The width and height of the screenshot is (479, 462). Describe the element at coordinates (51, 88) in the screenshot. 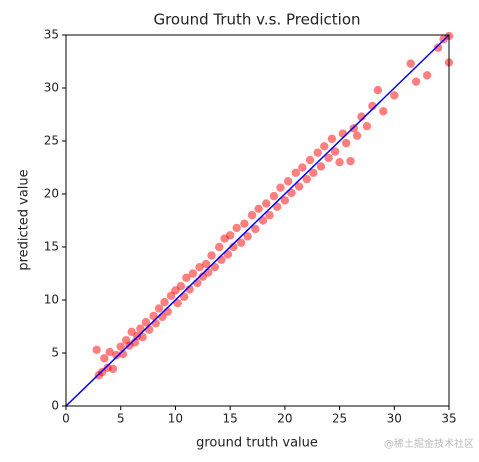

I see `y-tick-label: 30` at that location.